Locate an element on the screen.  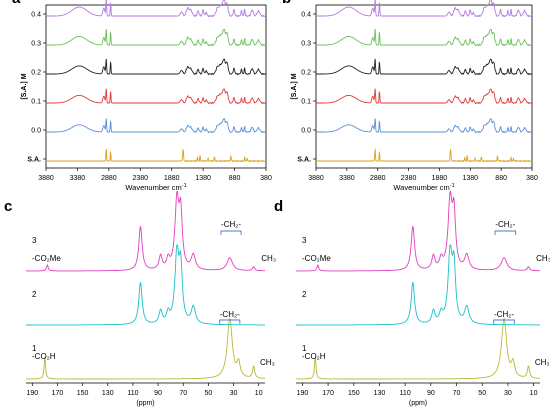
panel-letter: d is located at coordinates (278, 206).